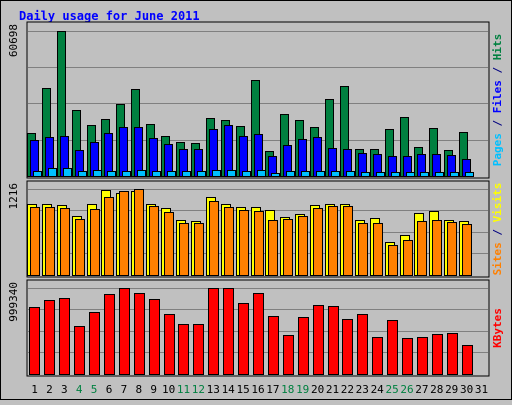 This screenshot has height=405, width=512. I want to click on day-label-6: 6, so click(109, 389).